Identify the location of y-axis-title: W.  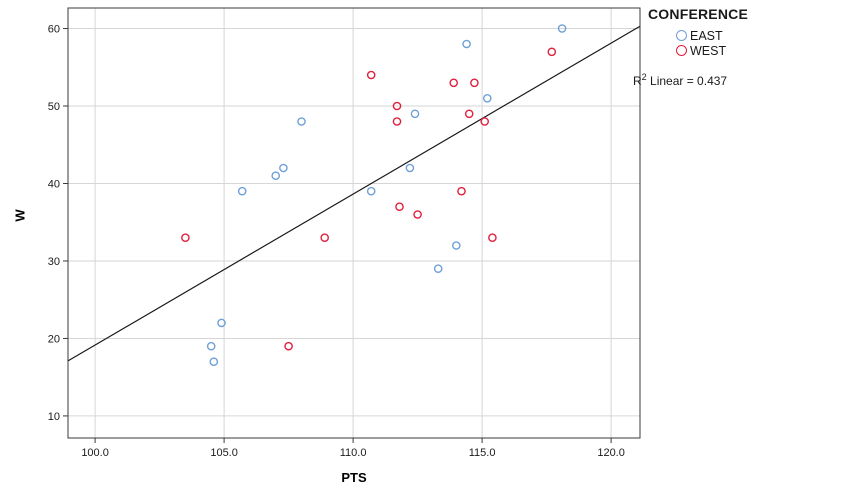
(20, 215).